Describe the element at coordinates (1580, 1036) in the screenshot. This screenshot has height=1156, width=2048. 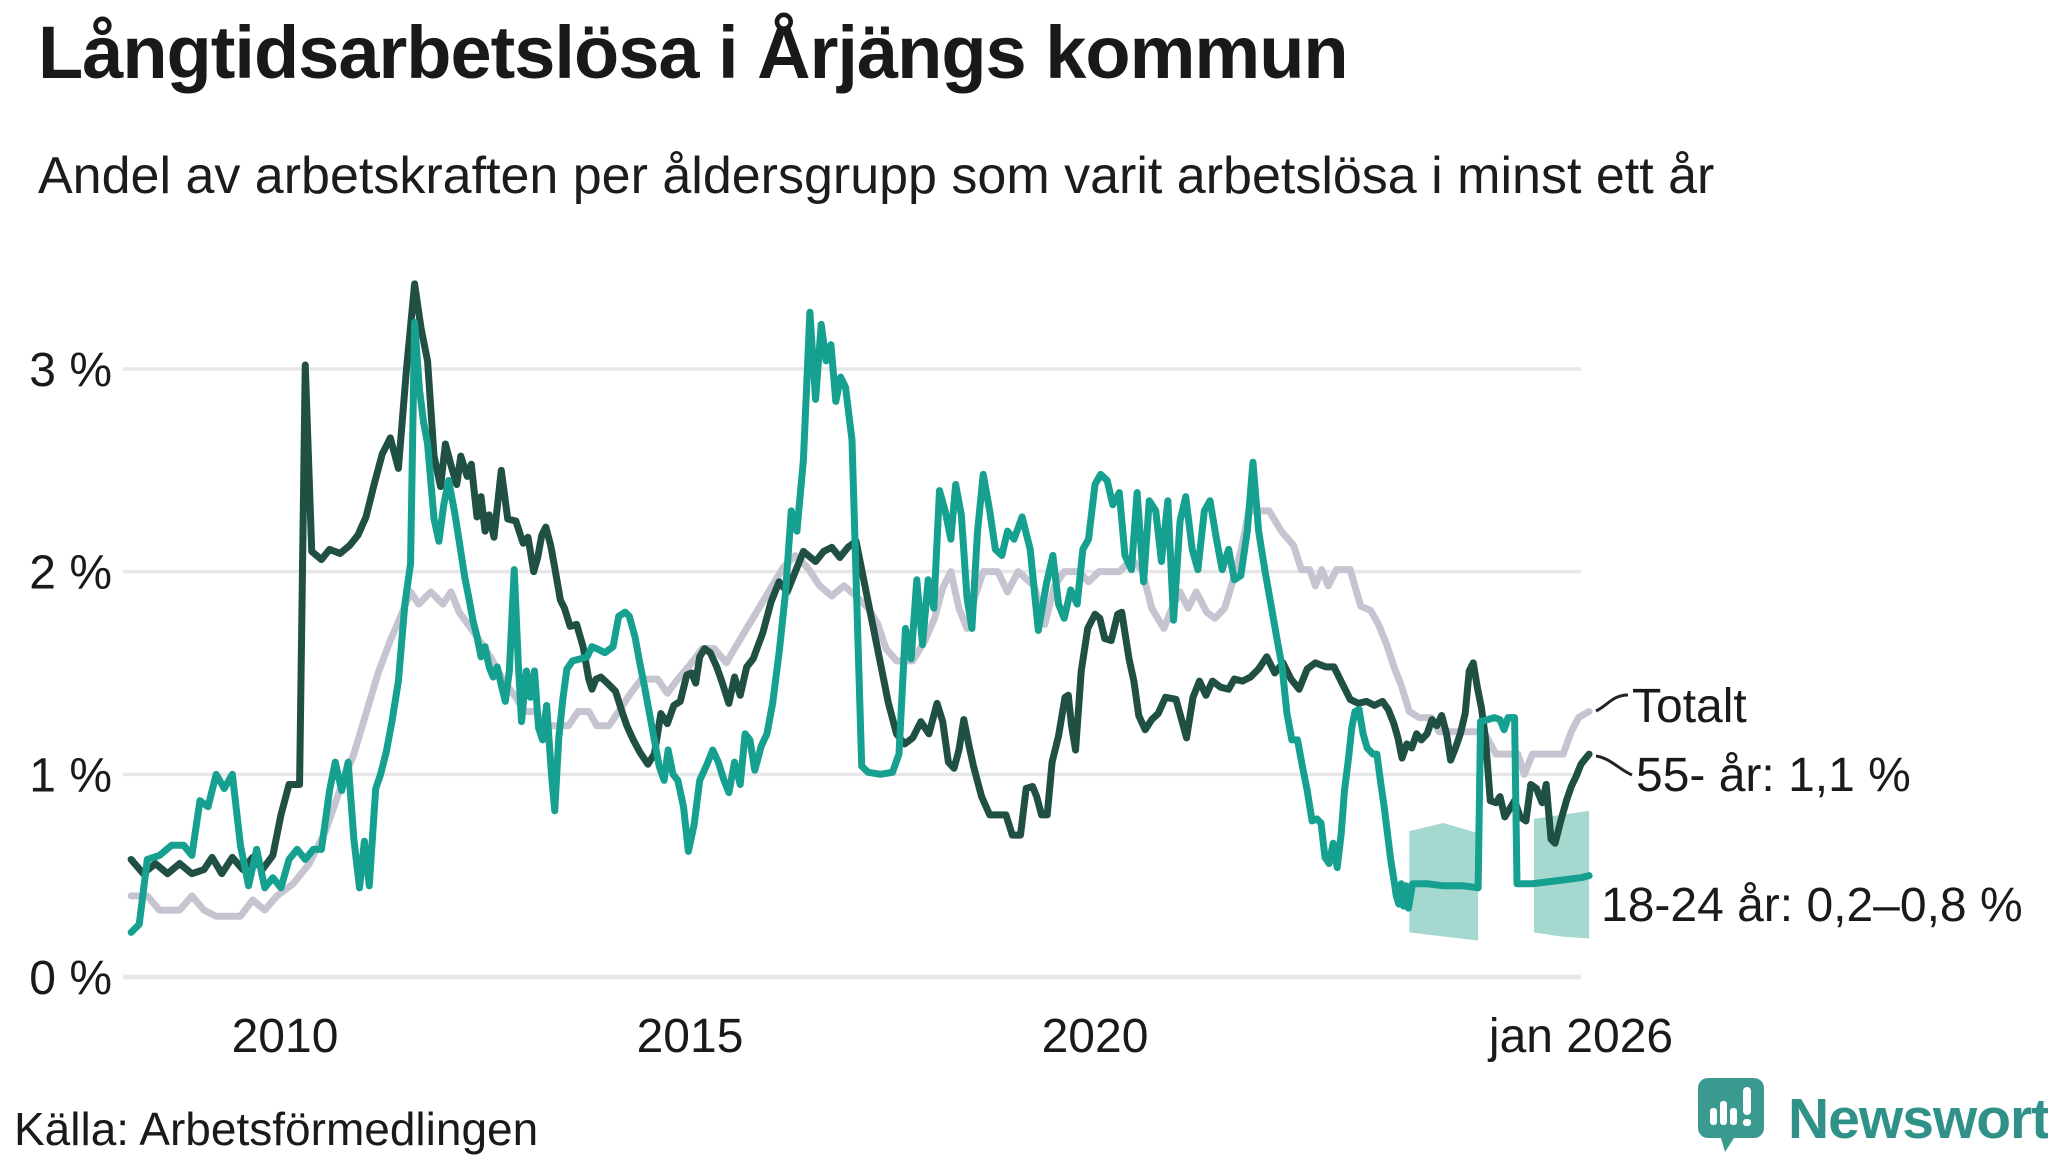
I see `x-axis-tick-label: jan 2026` at that location.